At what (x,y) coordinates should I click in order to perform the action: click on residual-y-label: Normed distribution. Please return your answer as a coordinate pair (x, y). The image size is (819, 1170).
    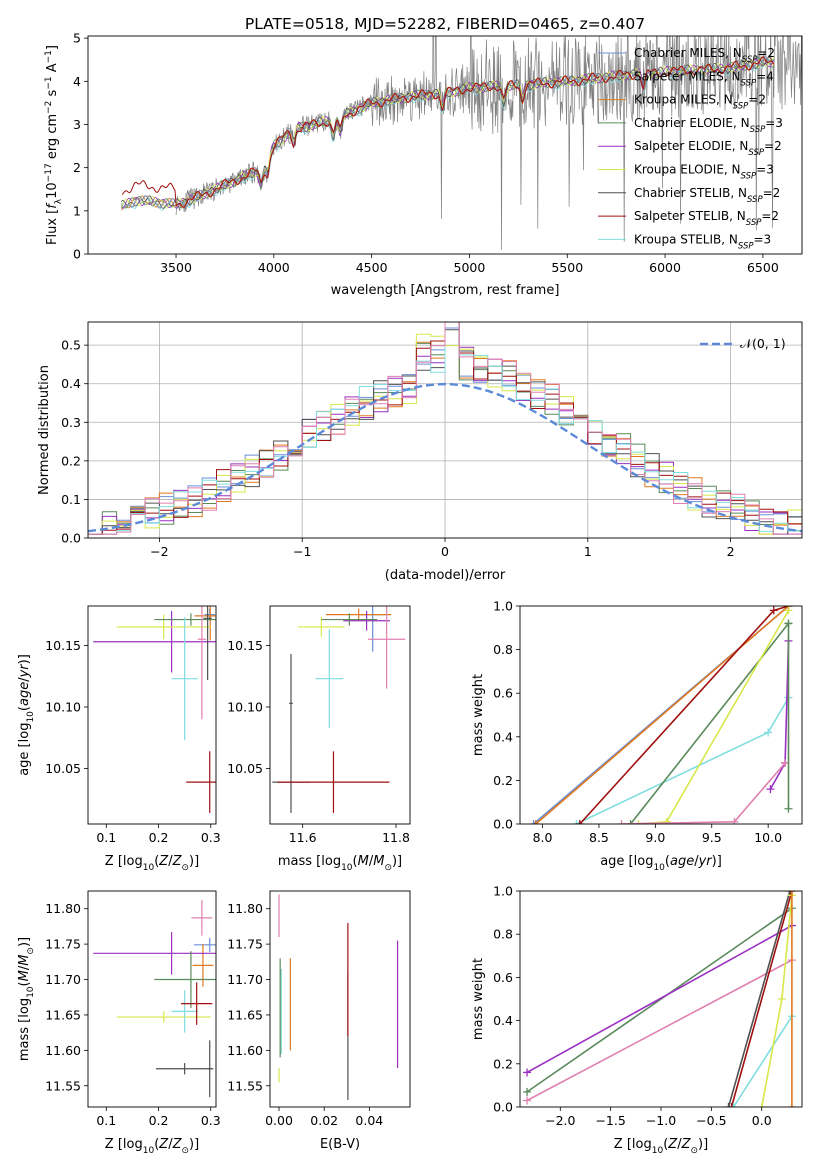
    Looking at the image, I should click on (44, 430).